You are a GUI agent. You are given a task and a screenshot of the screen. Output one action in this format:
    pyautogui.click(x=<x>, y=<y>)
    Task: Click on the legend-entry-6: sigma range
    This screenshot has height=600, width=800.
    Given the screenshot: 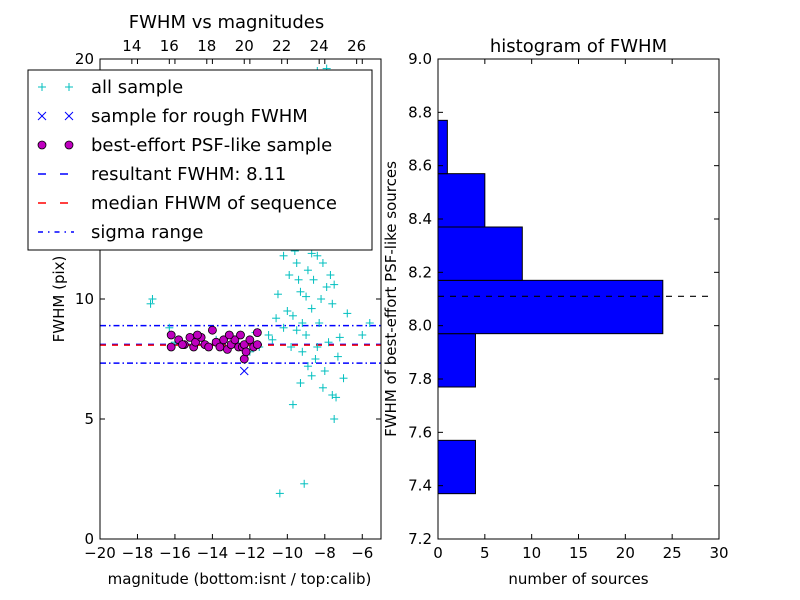 What is the action you would take?
    pyautogui.click(x=120, y=232)
    